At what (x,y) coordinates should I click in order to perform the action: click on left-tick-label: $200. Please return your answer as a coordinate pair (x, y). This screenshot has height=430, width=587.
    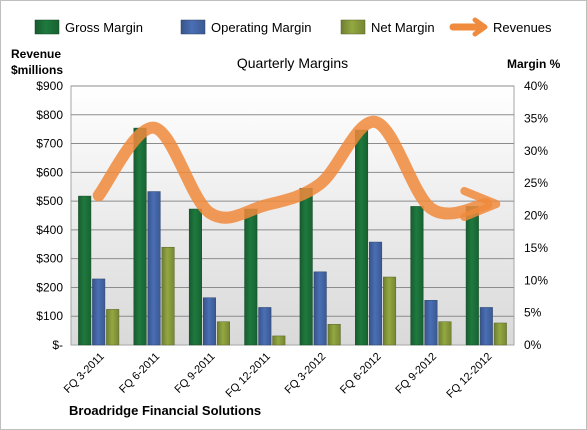
    Looking at the image, I should click on (49, 287).